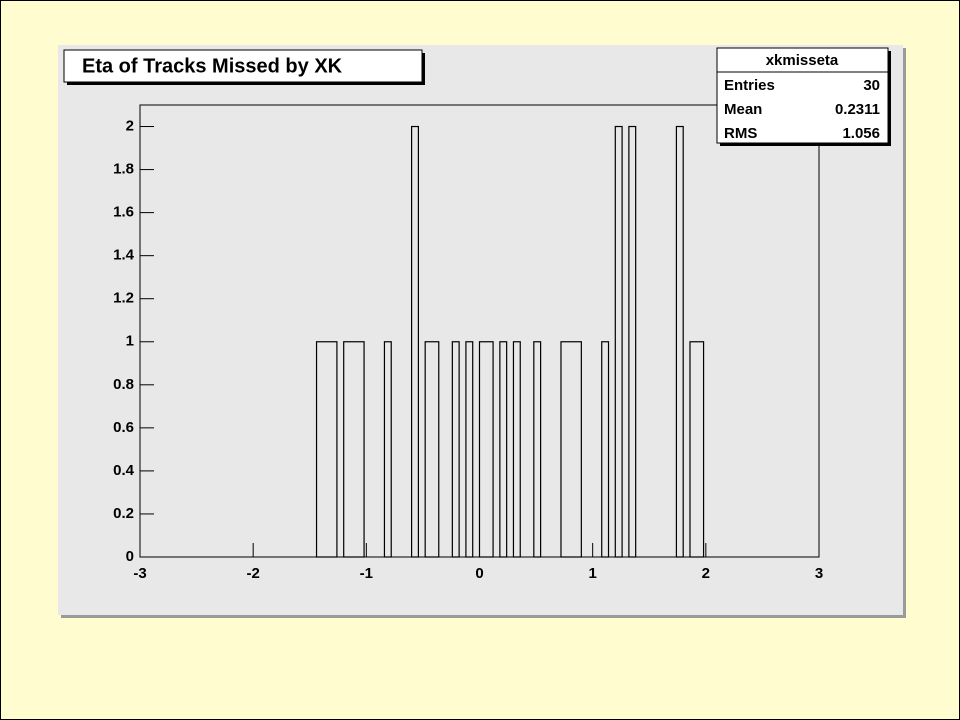 The height and width of the screenshot is (720, 960). What do you see at coordinates (749, 85) in the screenshot?
I see `stats-label: Entries` at bounding box center [749, 85].